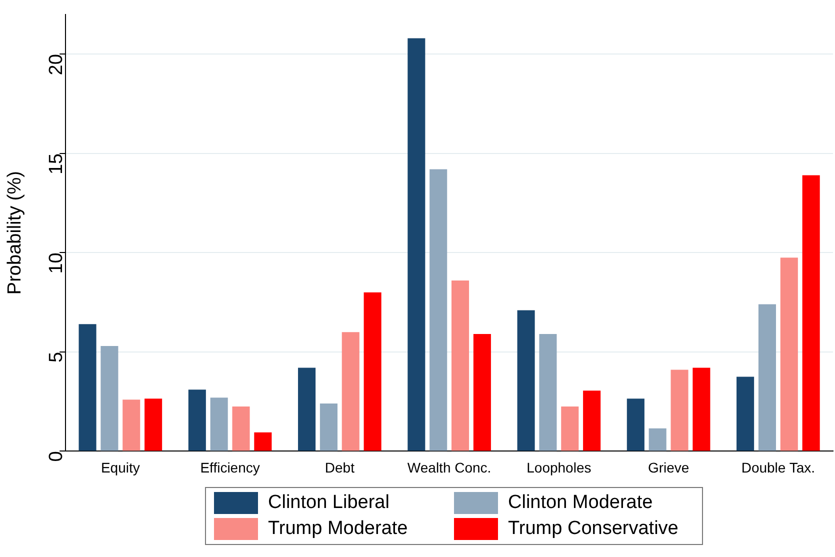 The image size is (835, 557). Describe the element at coordinates (15, 233) in the screenshot. I see `y-axis-title: Probability (%)` at that location.